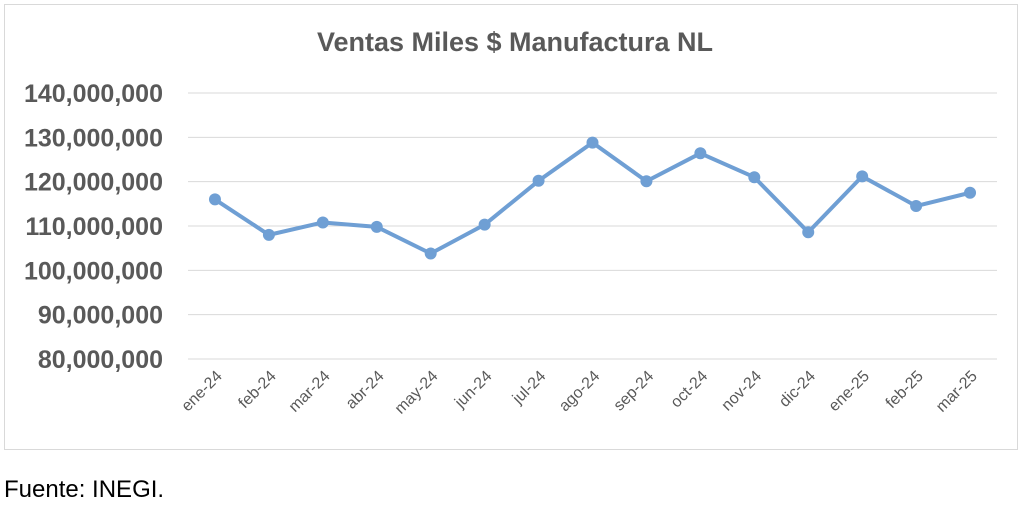  What do you see at coordinates (84, 489) in the screenshot?
I see `source-note: Fuente: INEGI.` at bounding box center [84, 489].